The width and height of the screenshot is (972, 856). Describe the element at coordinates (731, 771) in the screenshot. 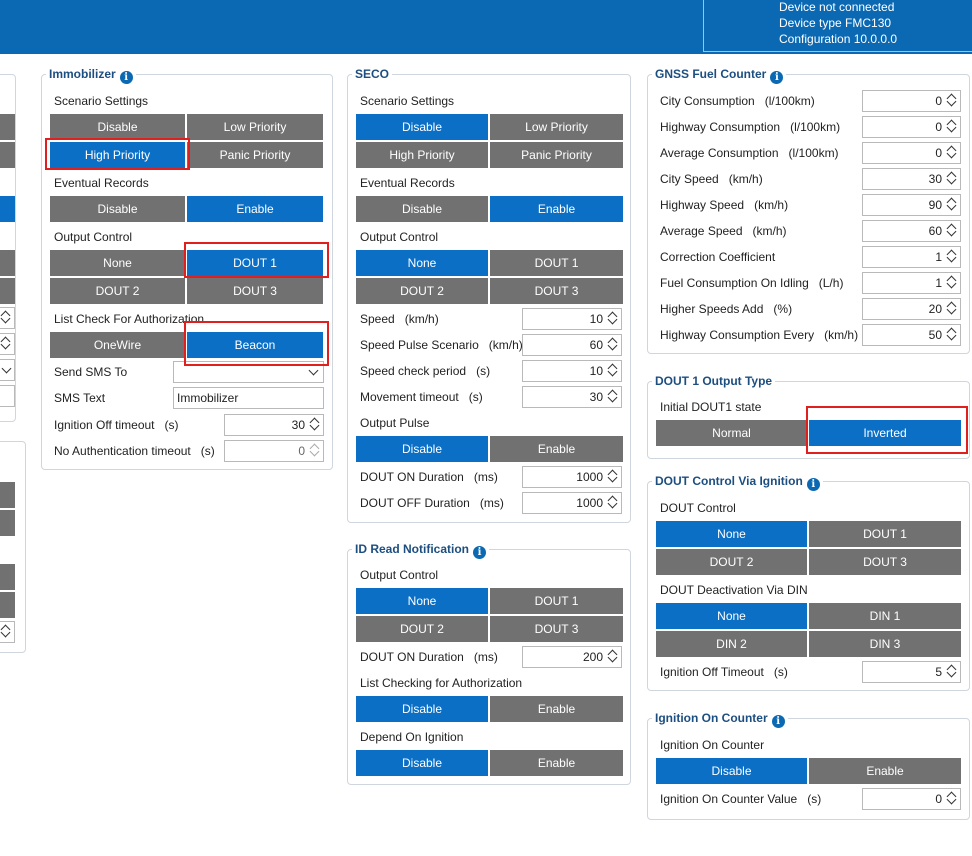

I see `ignition-counter-disable: Disable` at that location.